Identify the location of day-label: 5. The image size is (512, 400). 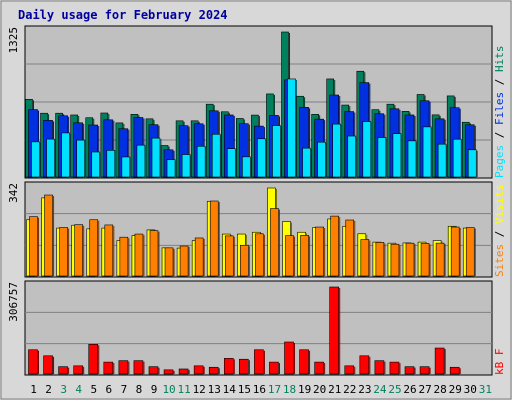
(93, 389).